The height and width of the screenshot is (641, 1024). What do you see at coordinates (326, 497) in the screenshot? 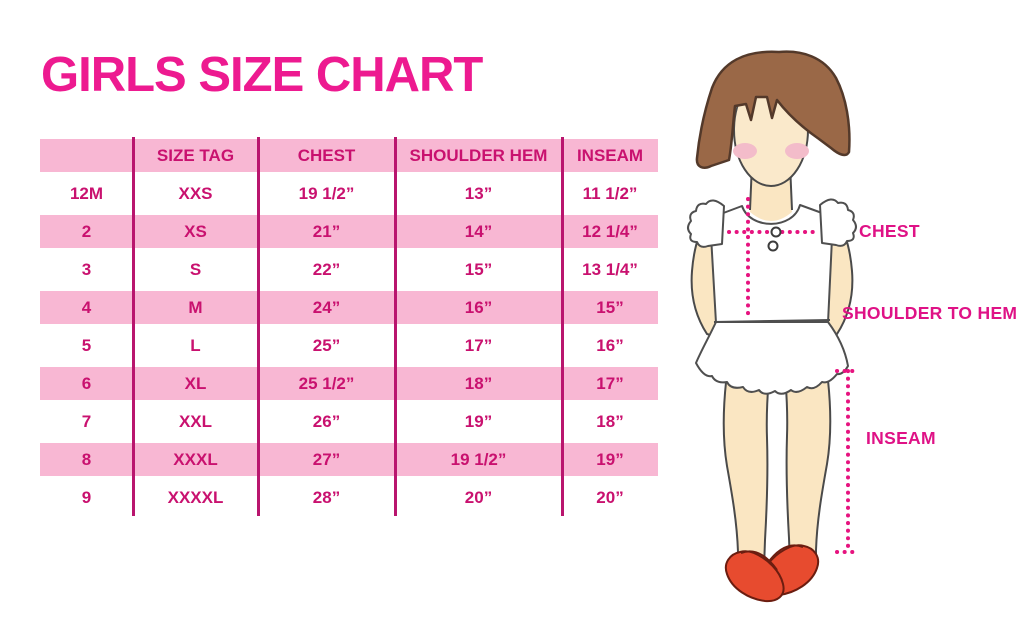
I see `chest-cell: 28”` at bounding box center [326, 497].